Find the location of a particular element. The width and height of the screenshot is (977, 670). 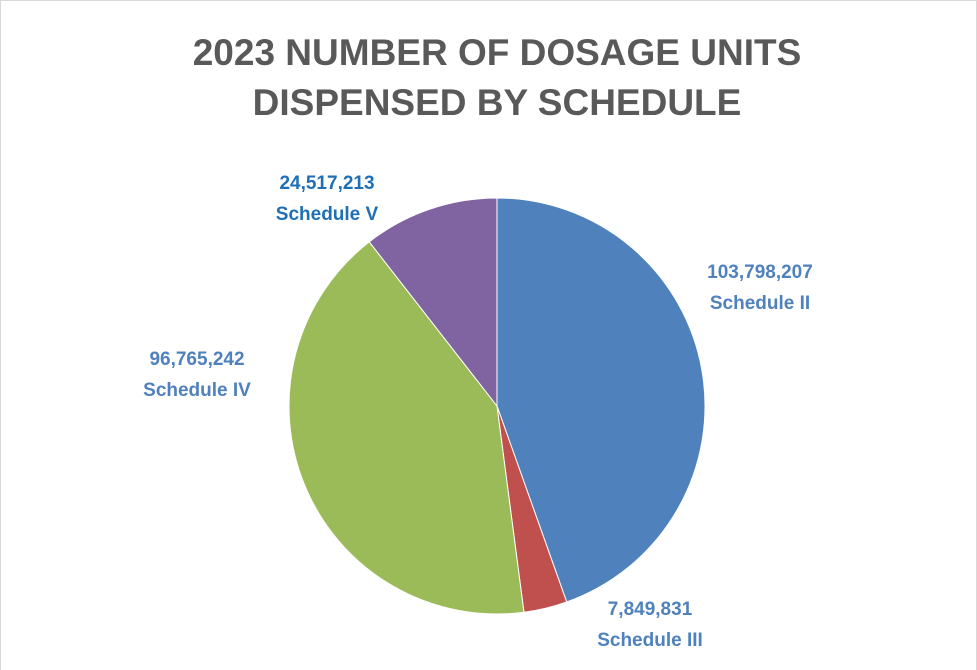

value-label: 7,849,831 is located at coordinates (650, 609).